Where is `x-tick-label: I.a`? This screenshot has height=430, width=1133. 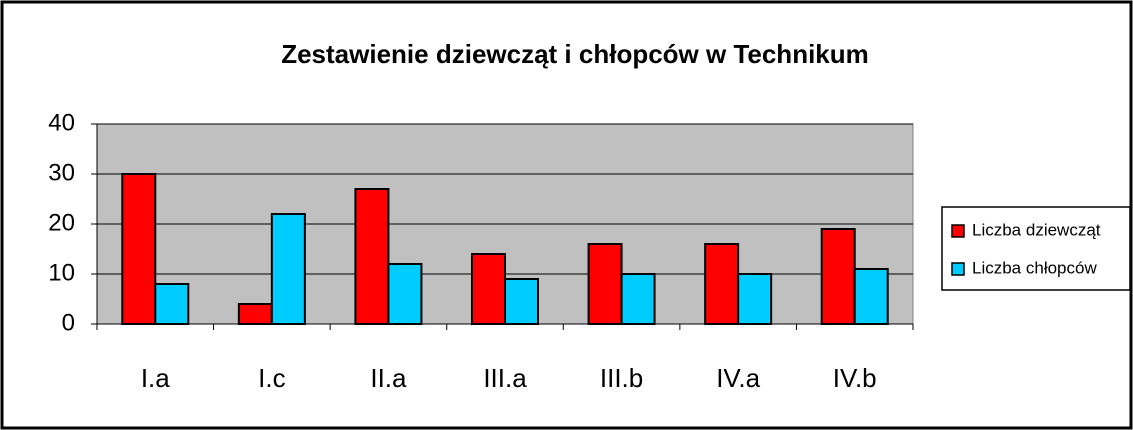
x-tick-label: I.a is located at coordinates (155, 378).